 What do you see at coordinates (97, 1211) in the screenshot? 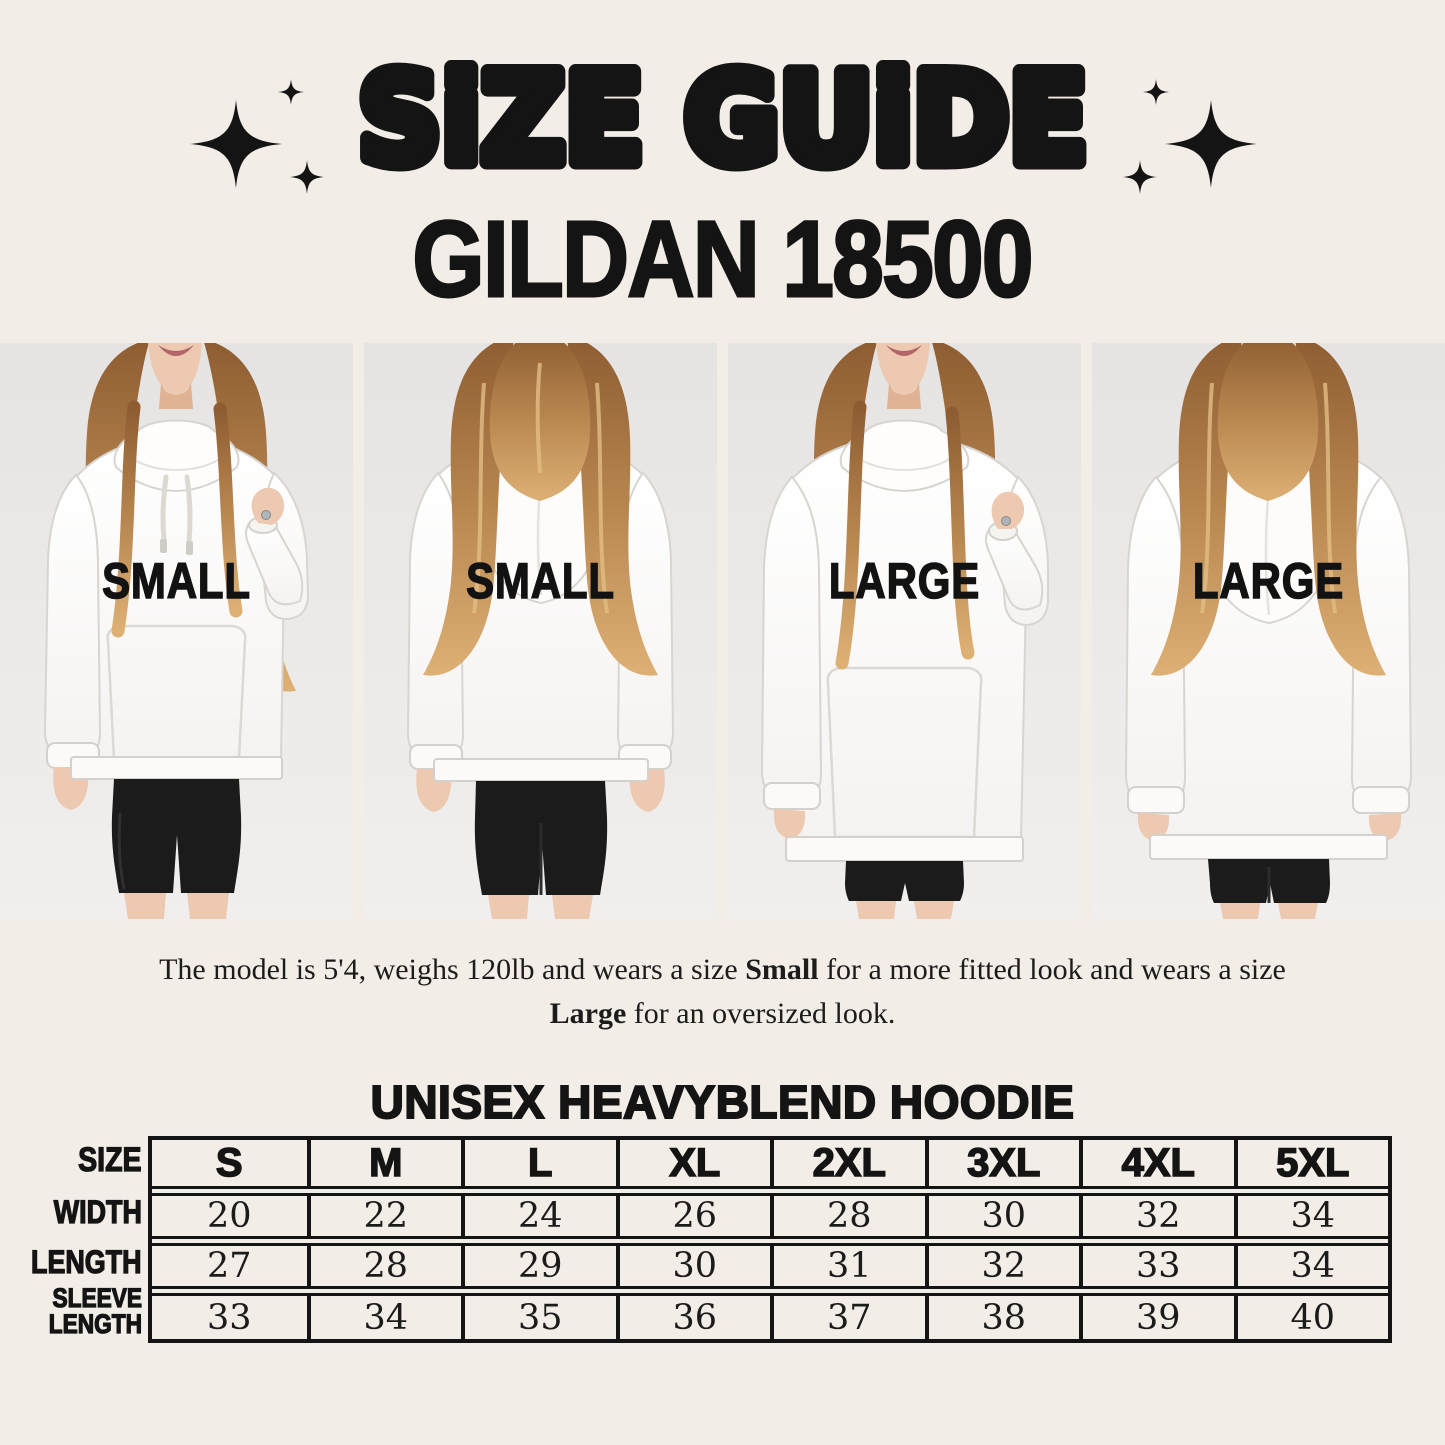
I see `size-chart-row-label-text: WIDTH` at bounding box center [97, 1211].